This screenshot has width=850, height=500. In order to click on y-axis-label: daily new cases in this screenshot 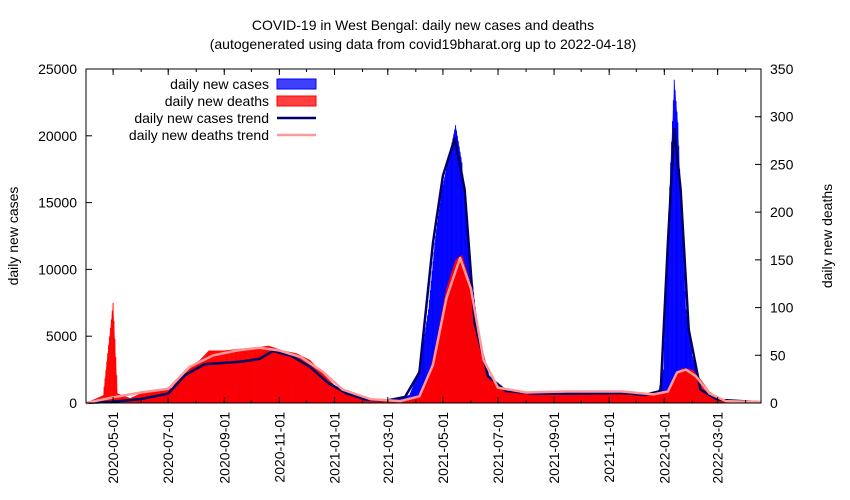, I will do `click(13, 236)`.